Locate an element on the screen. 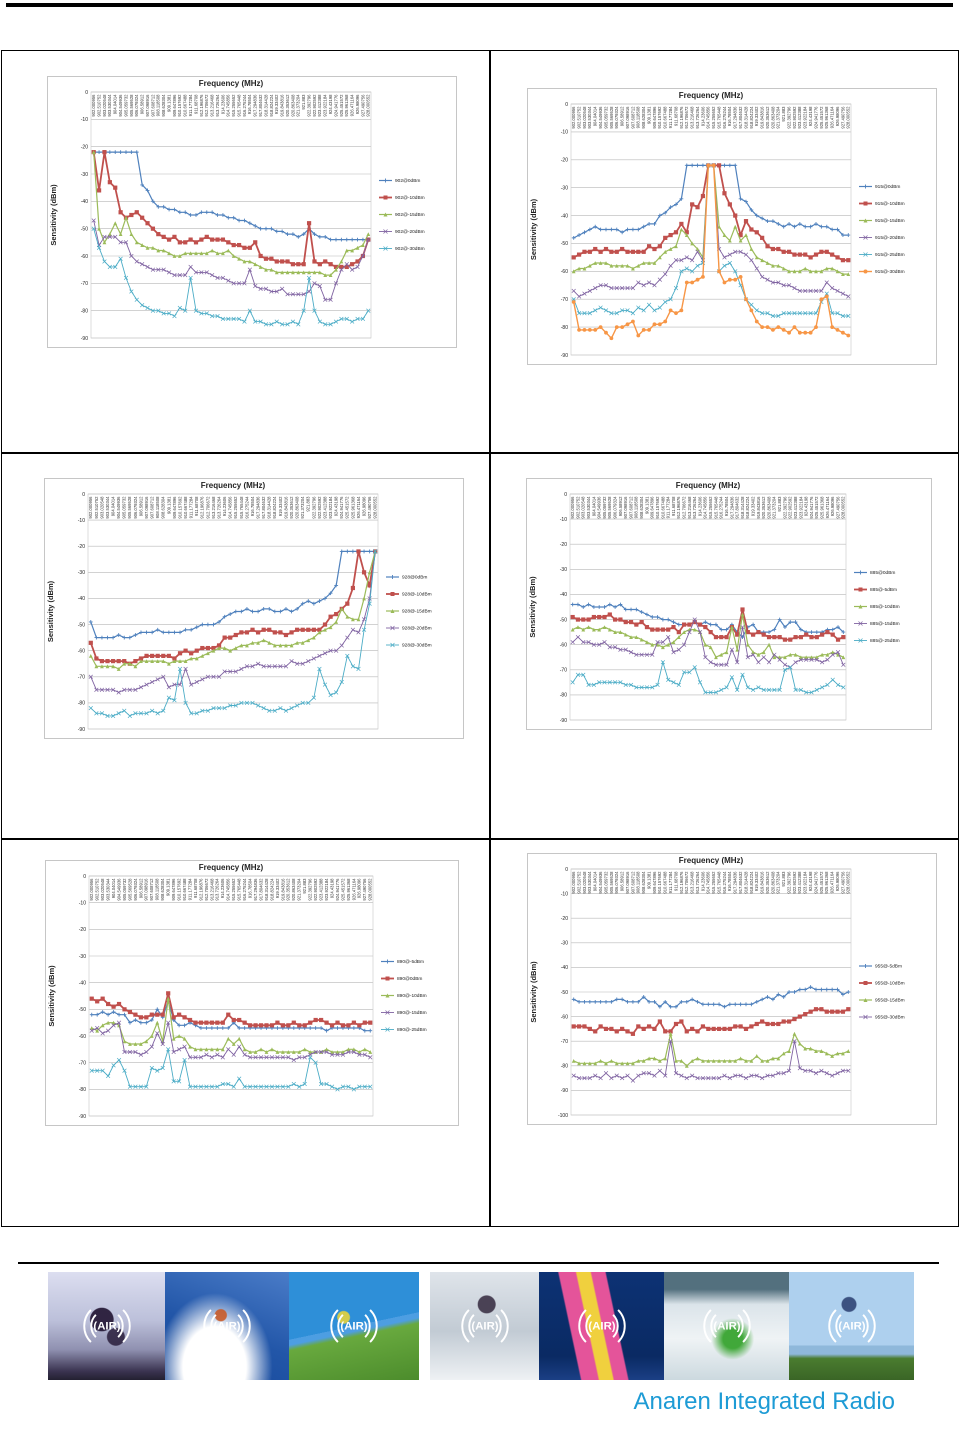 The image size is (959, 1431). svg-text: 919.843816 is located at coordinates (285, 507).